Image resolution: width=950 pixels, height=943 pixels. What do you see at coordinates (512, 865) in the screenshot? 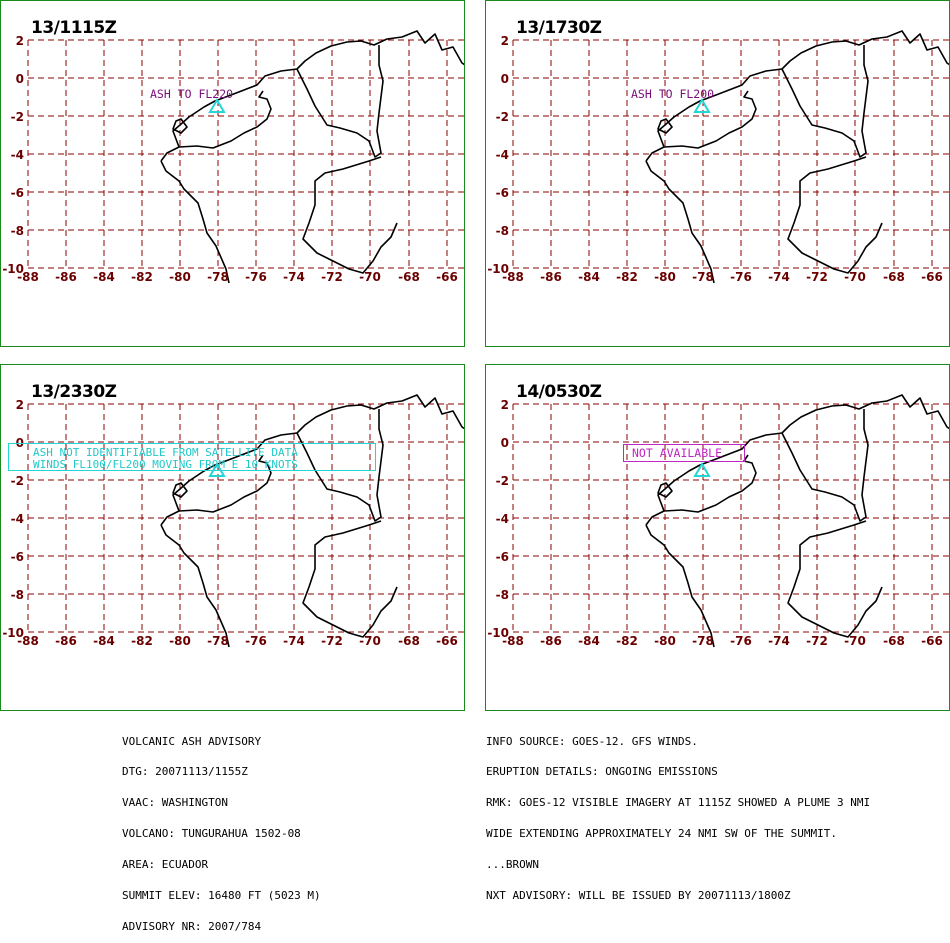
I see `advisory-line: ...BROWN` at bounding box center [512, 865].